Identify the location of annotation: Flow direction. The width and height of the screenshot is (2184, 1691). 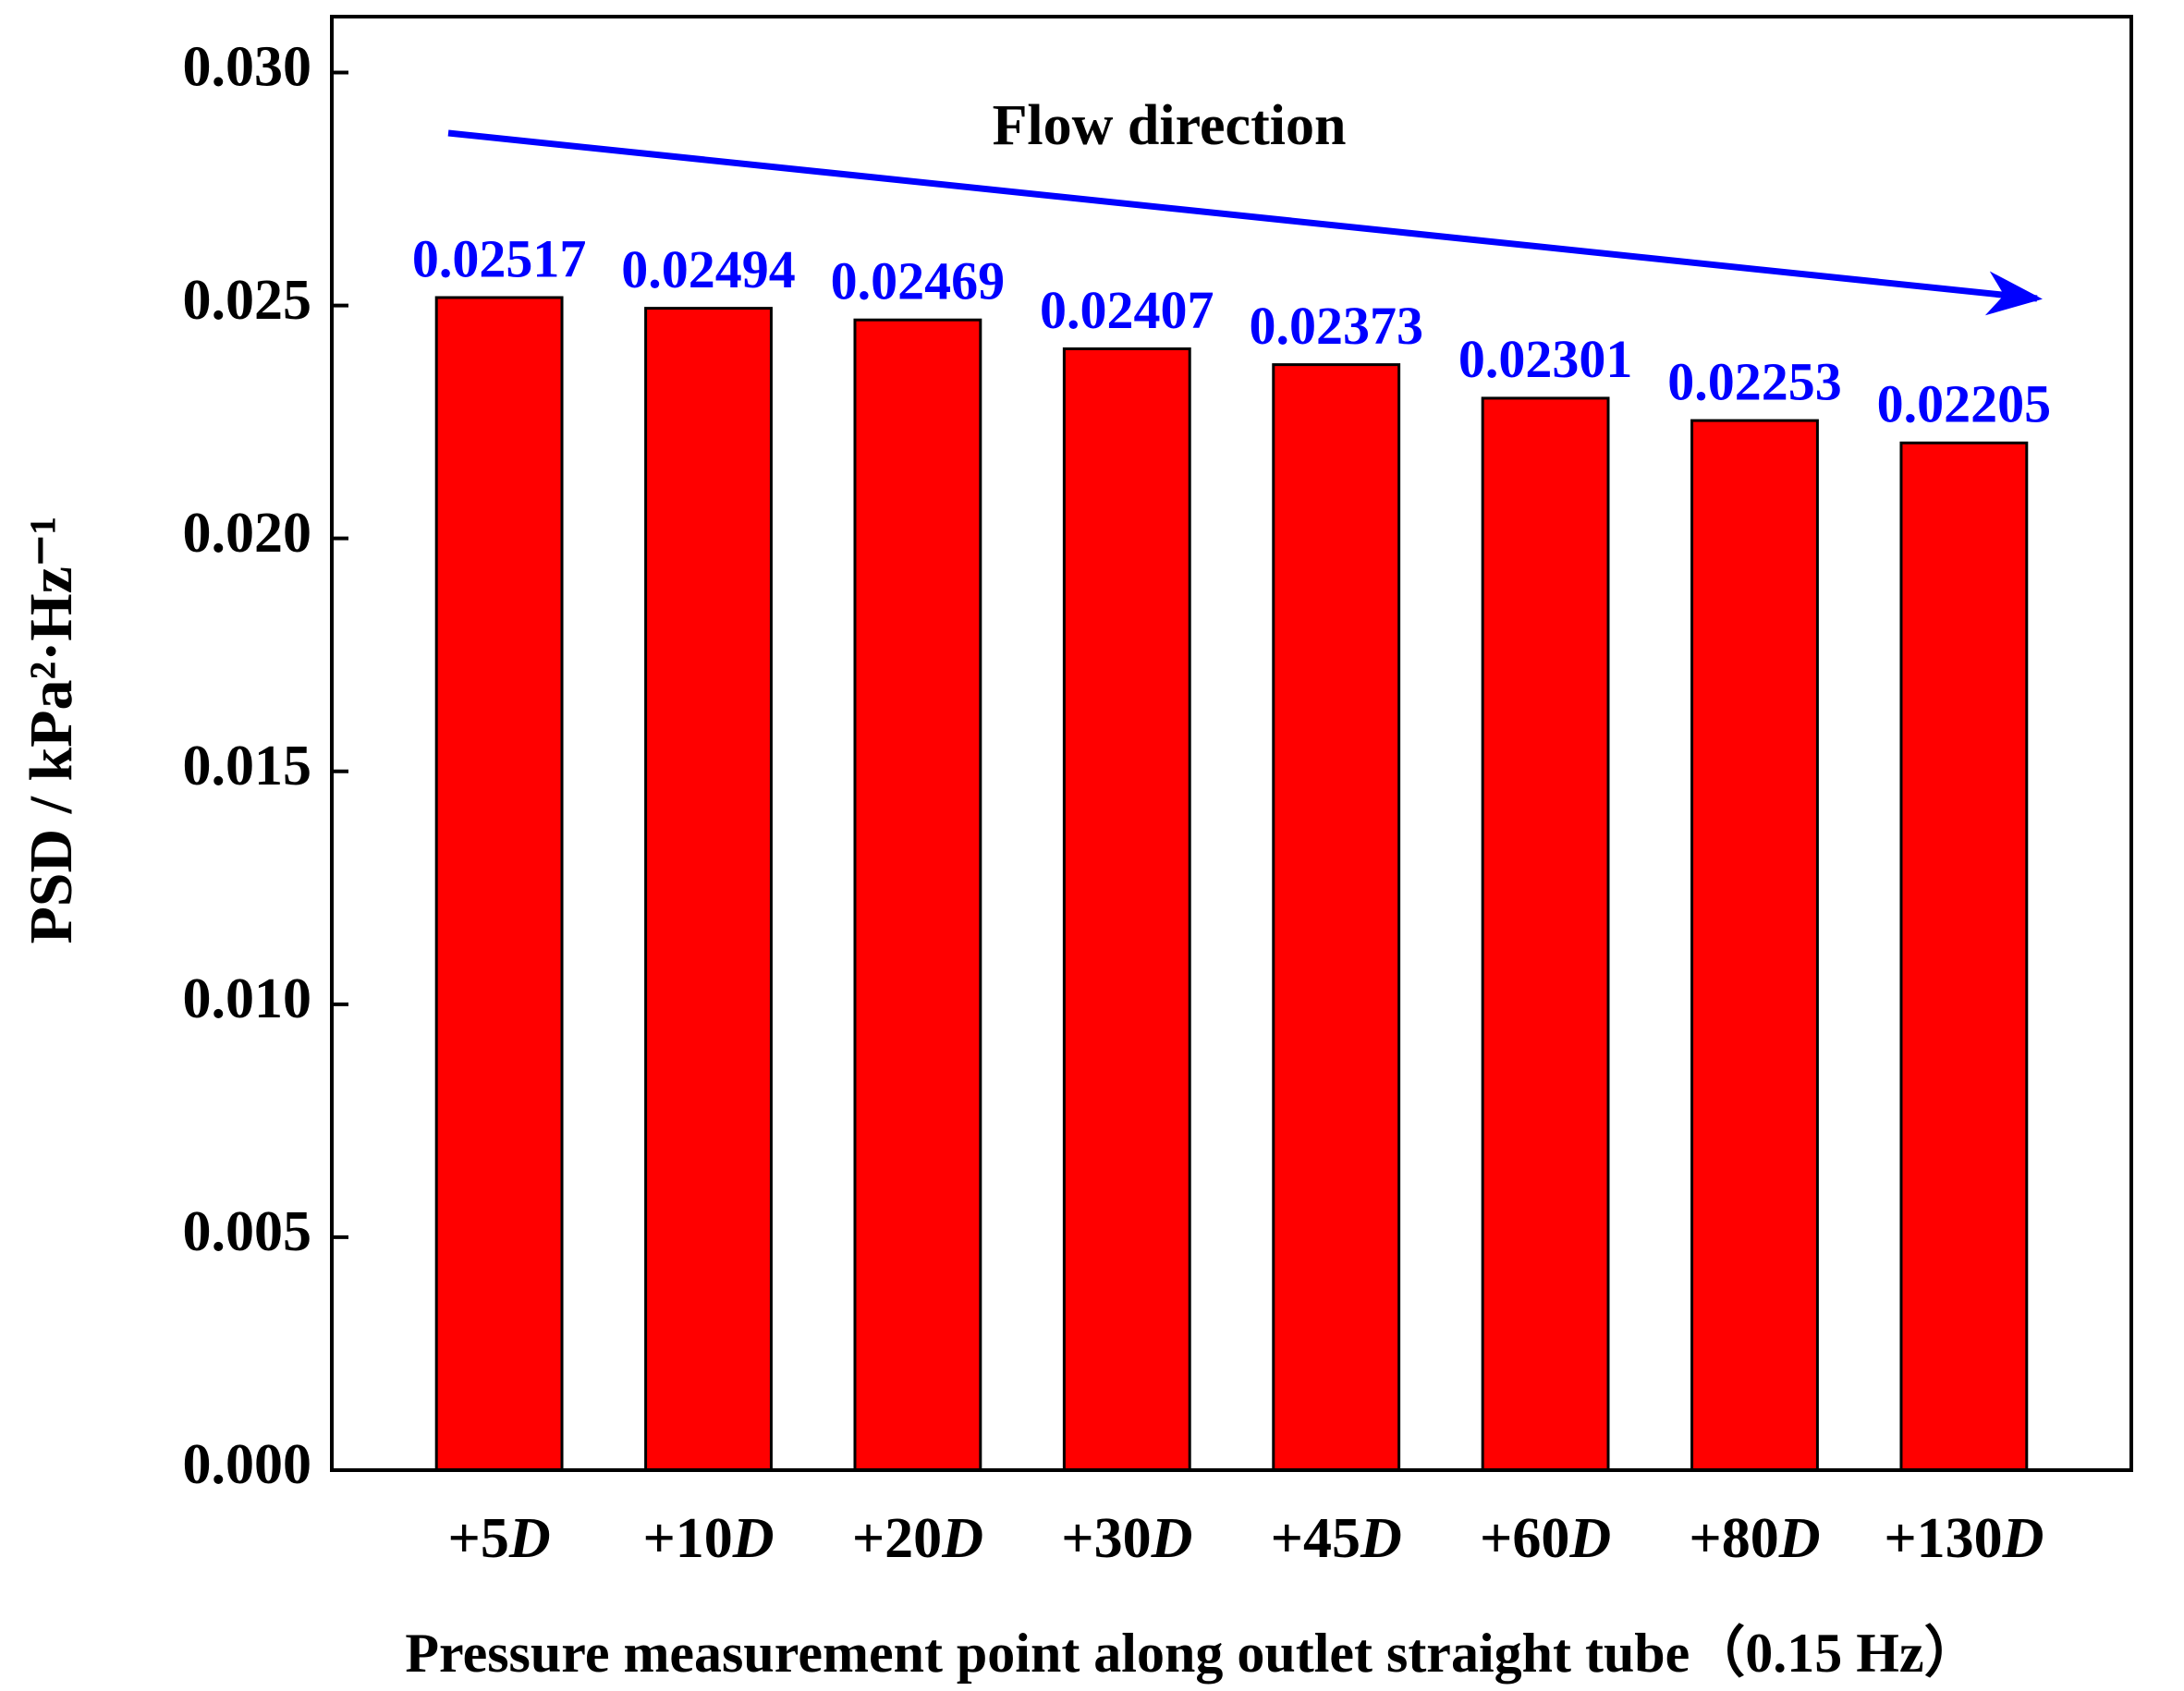
(1170, 125).